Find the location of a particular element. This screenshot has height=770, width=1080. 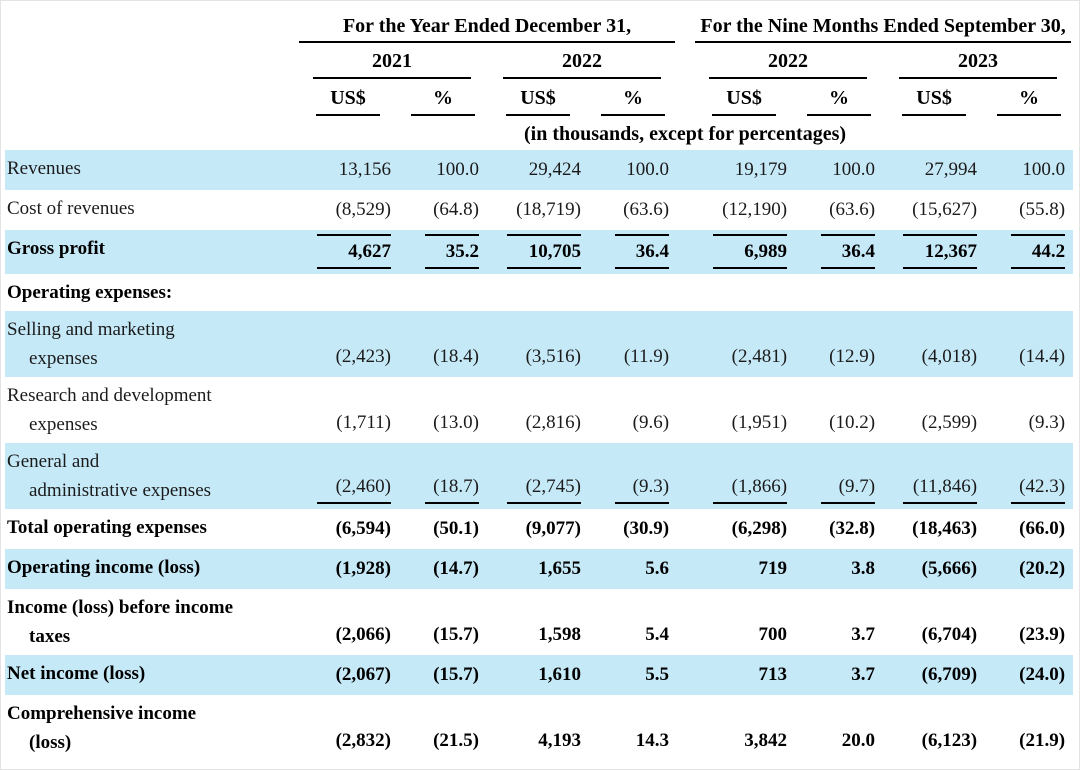

value-cell-percent: (42.3) is located at coordinates (1029, 476).